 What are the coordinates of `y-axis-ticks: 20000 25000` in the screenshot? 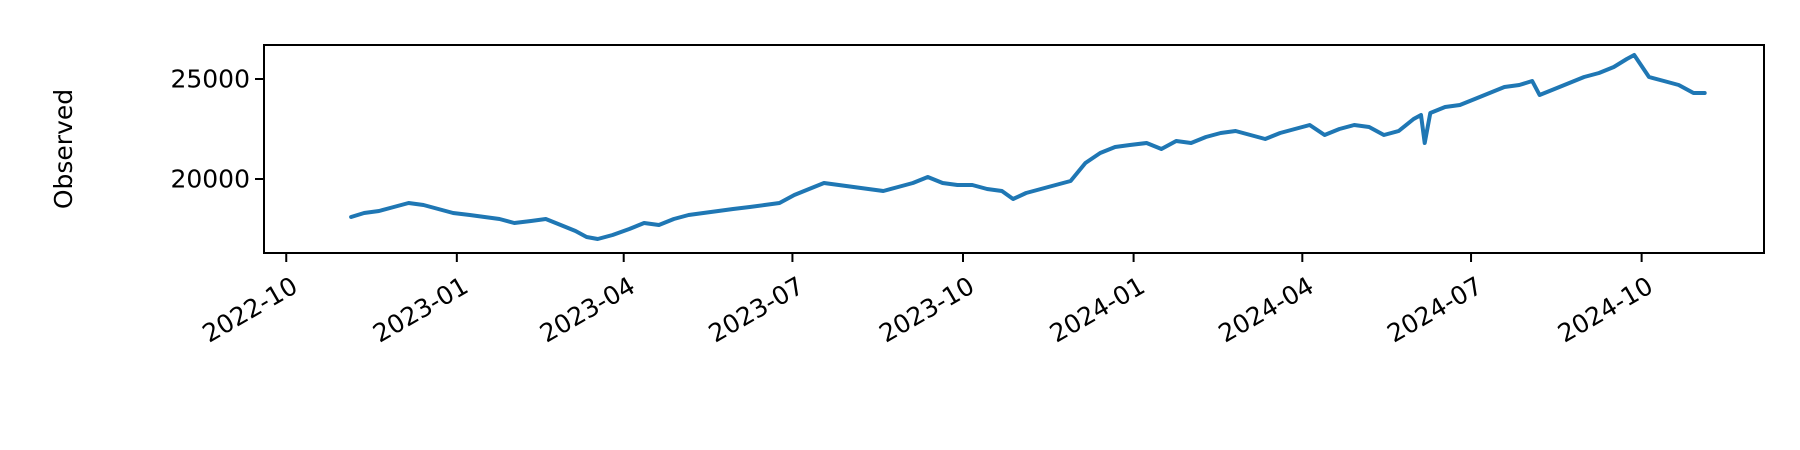 It's located at (217, 129).